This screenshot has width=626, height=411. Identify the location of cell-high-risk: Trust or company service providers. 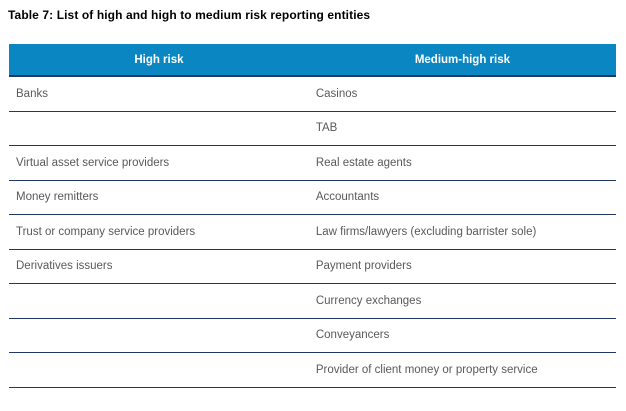
(159, 232).